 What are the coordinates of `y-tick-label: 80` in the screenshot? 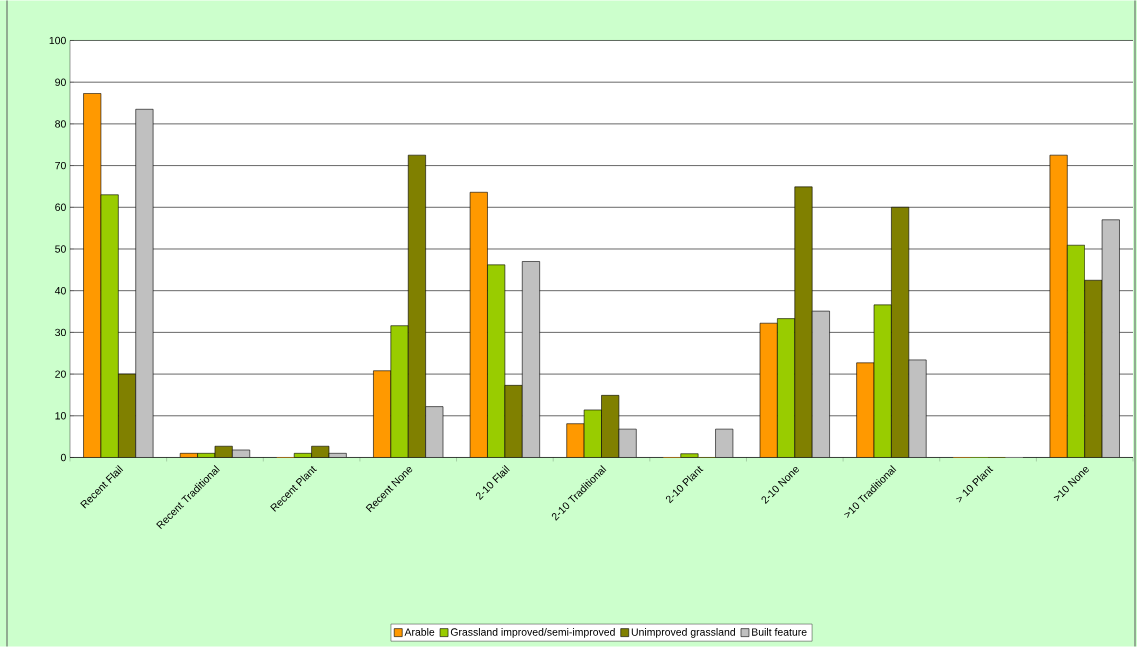 It's located at (60, 124).